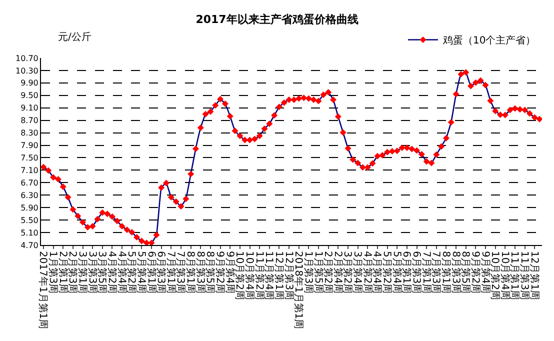 This screenshot has width=554, height=341. What do you see at coordinates (29, 108) in the screenshot?
I see `y-tick-label: 9.10` at bounding box center [29, 108].